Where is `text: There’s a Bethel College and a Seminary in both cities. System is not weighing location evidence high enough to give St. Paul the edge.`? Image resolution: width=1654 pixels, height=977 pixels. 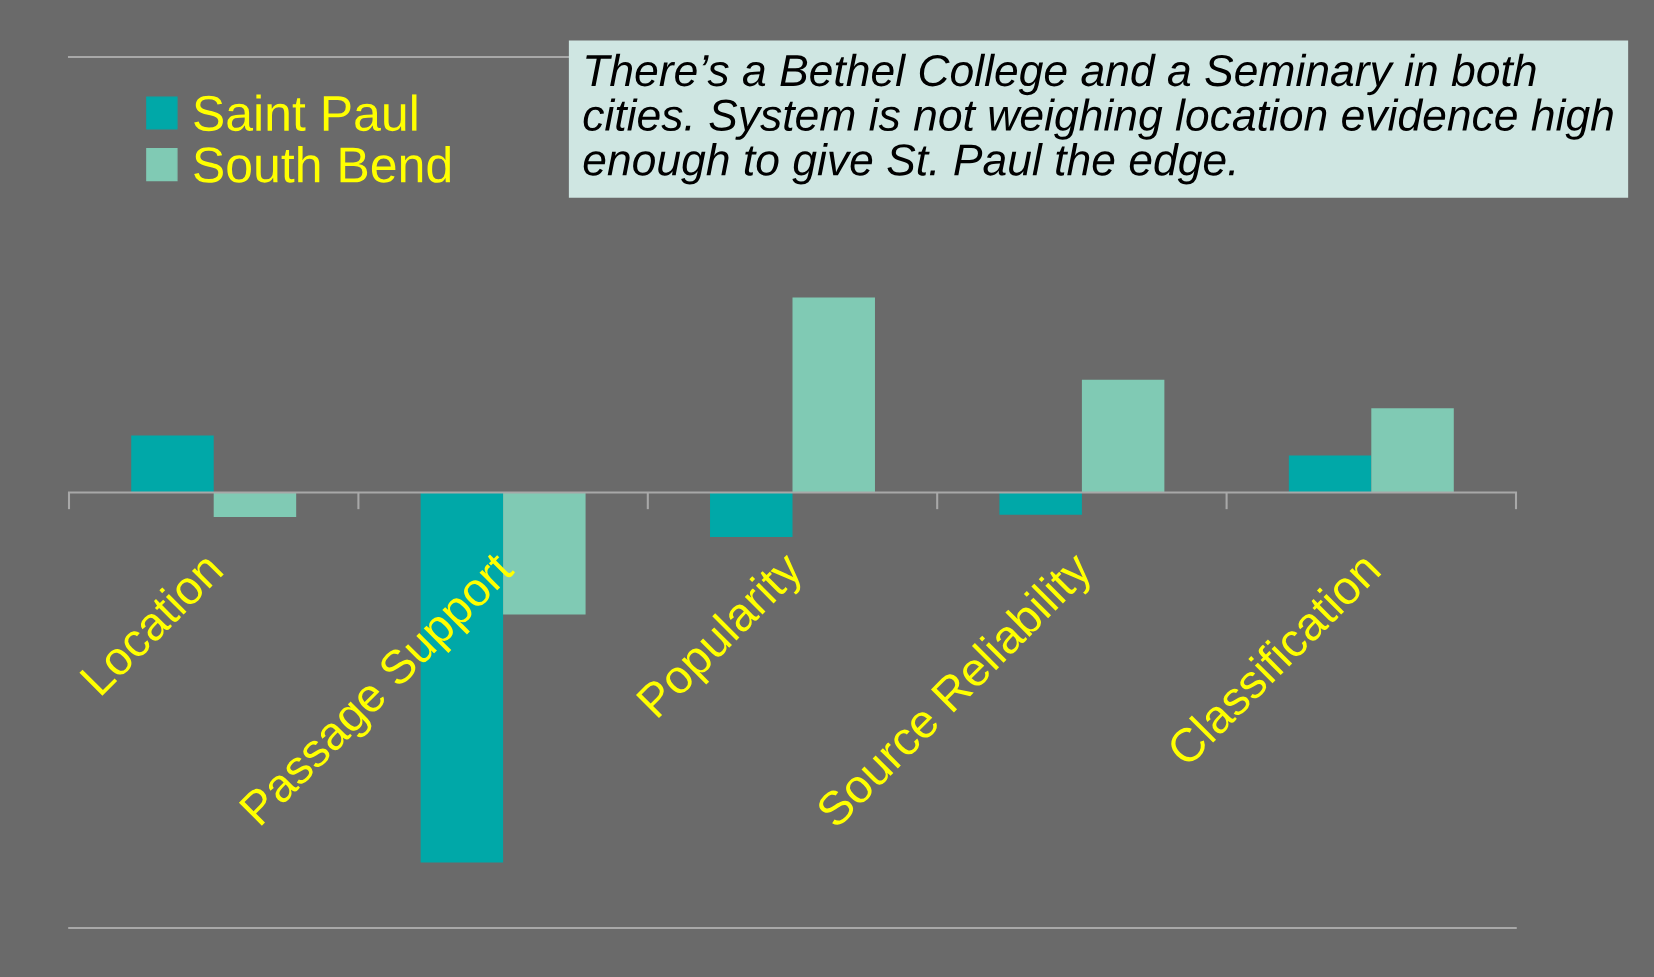
text: There’s a Bethel College and a Seminary in both cities. System is not weighing location evidence high enough to give St. Paul the edge. is located at coordinates (1098, 119).